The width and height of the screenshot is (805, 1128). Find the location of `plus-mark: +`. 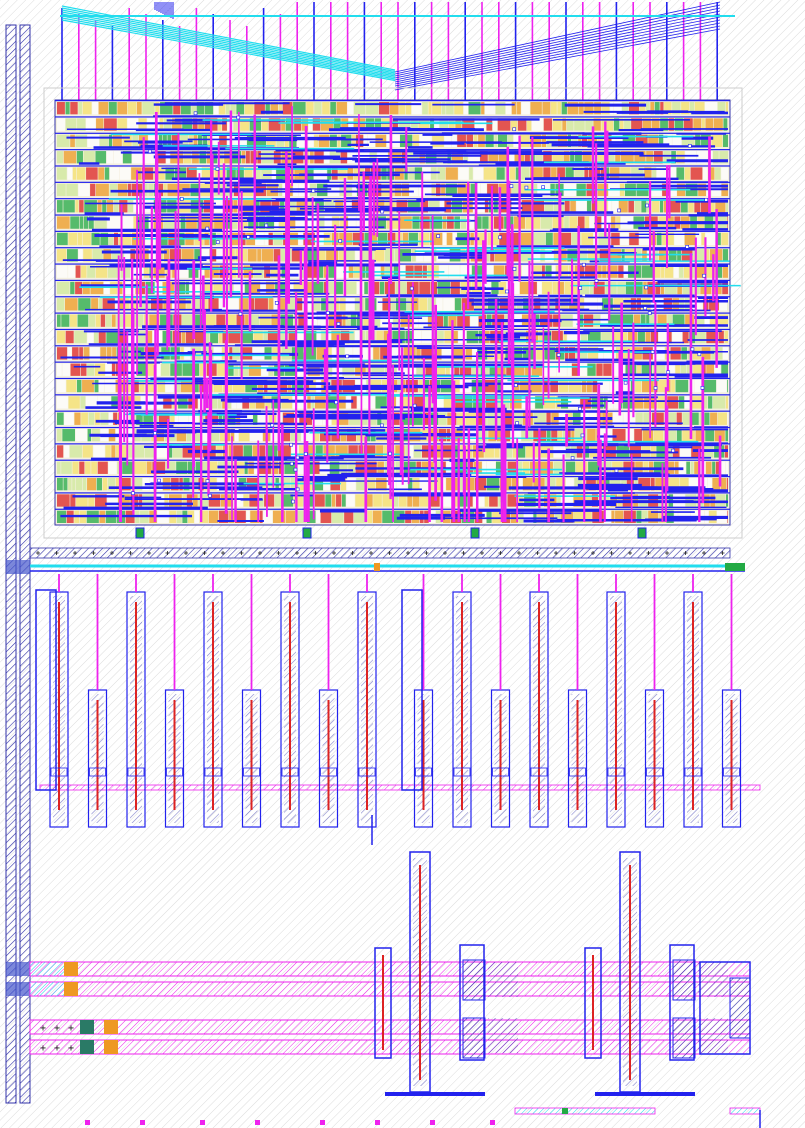

plus-mark: + is located at coordinates (43, 1028).